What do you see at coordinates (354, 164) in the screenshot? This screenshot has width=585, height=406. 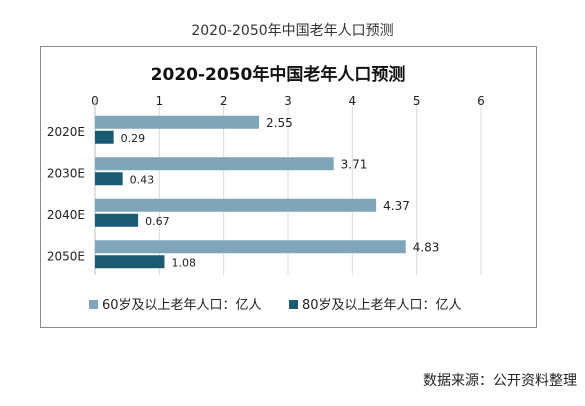 I see `data-label: 3.71` at bounding box center [354, 164].